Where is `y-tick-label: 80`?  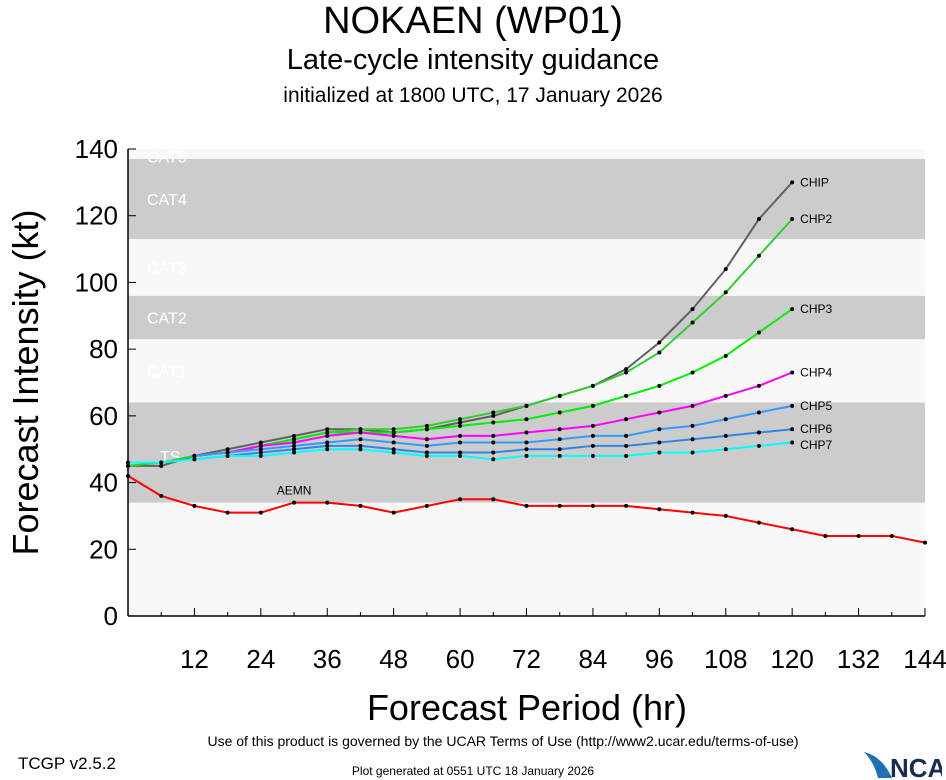 y-tick-label: 80 is located at coordinates (103, 349).